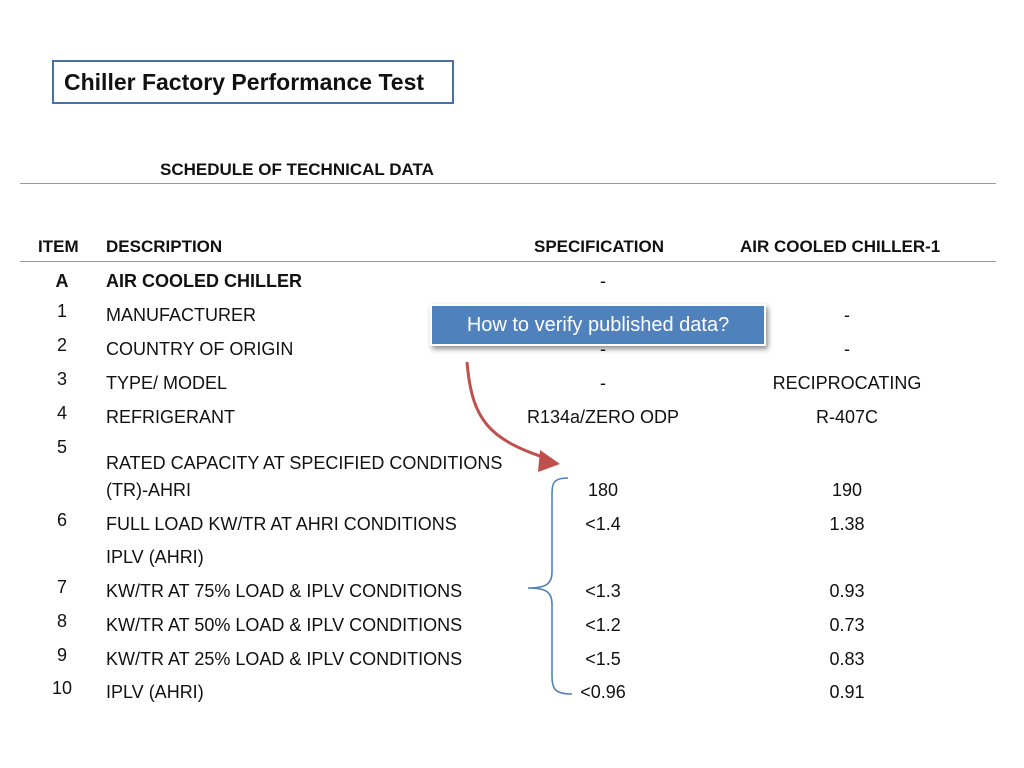  Describe the element at coordinates (598, 325) in the screenshot. I see `callout-verify-data: How to verify published data?` at that location.